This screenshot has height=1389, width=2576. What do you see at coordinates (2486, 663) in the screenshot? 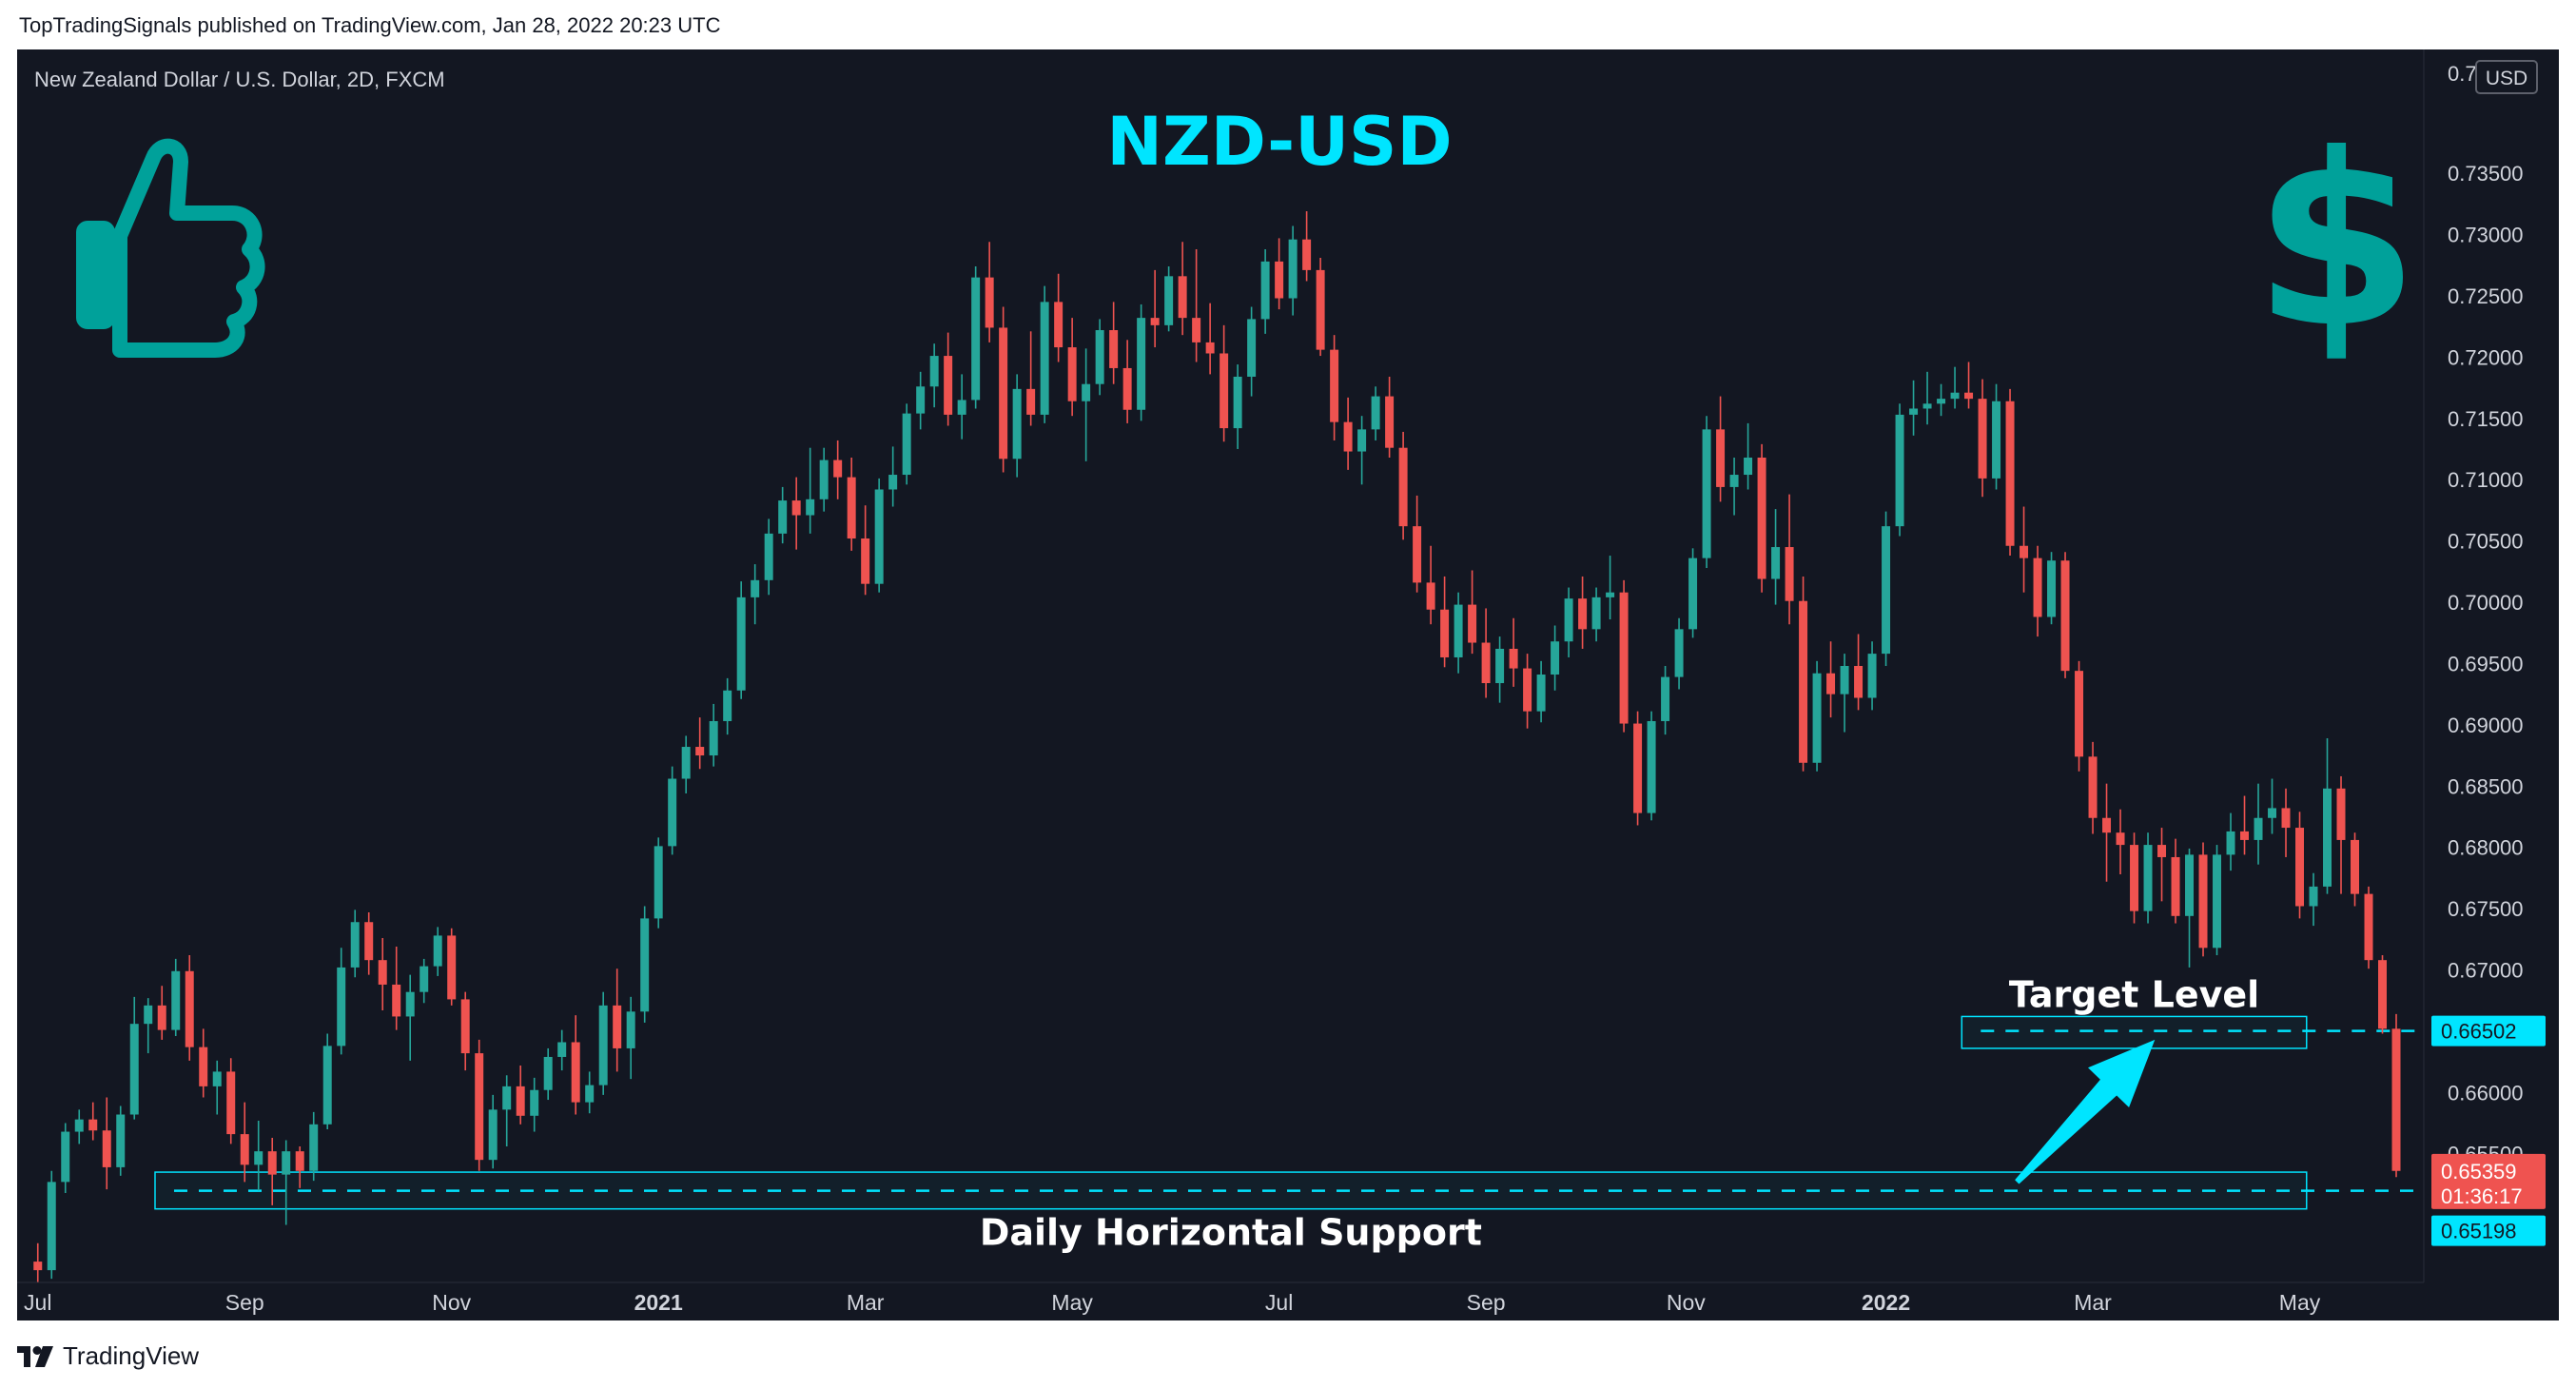
I see `y-tick-label: 0.69500` at bounding box center [2486, 663].